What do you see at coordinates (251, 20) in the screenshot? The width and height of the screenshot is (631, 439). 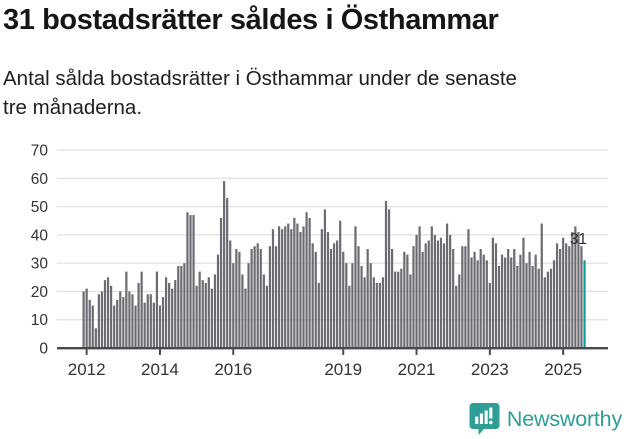 I see `chart-title: 31 bostadsrätter såldes i Östhammar` at bounding box center [251, 20].